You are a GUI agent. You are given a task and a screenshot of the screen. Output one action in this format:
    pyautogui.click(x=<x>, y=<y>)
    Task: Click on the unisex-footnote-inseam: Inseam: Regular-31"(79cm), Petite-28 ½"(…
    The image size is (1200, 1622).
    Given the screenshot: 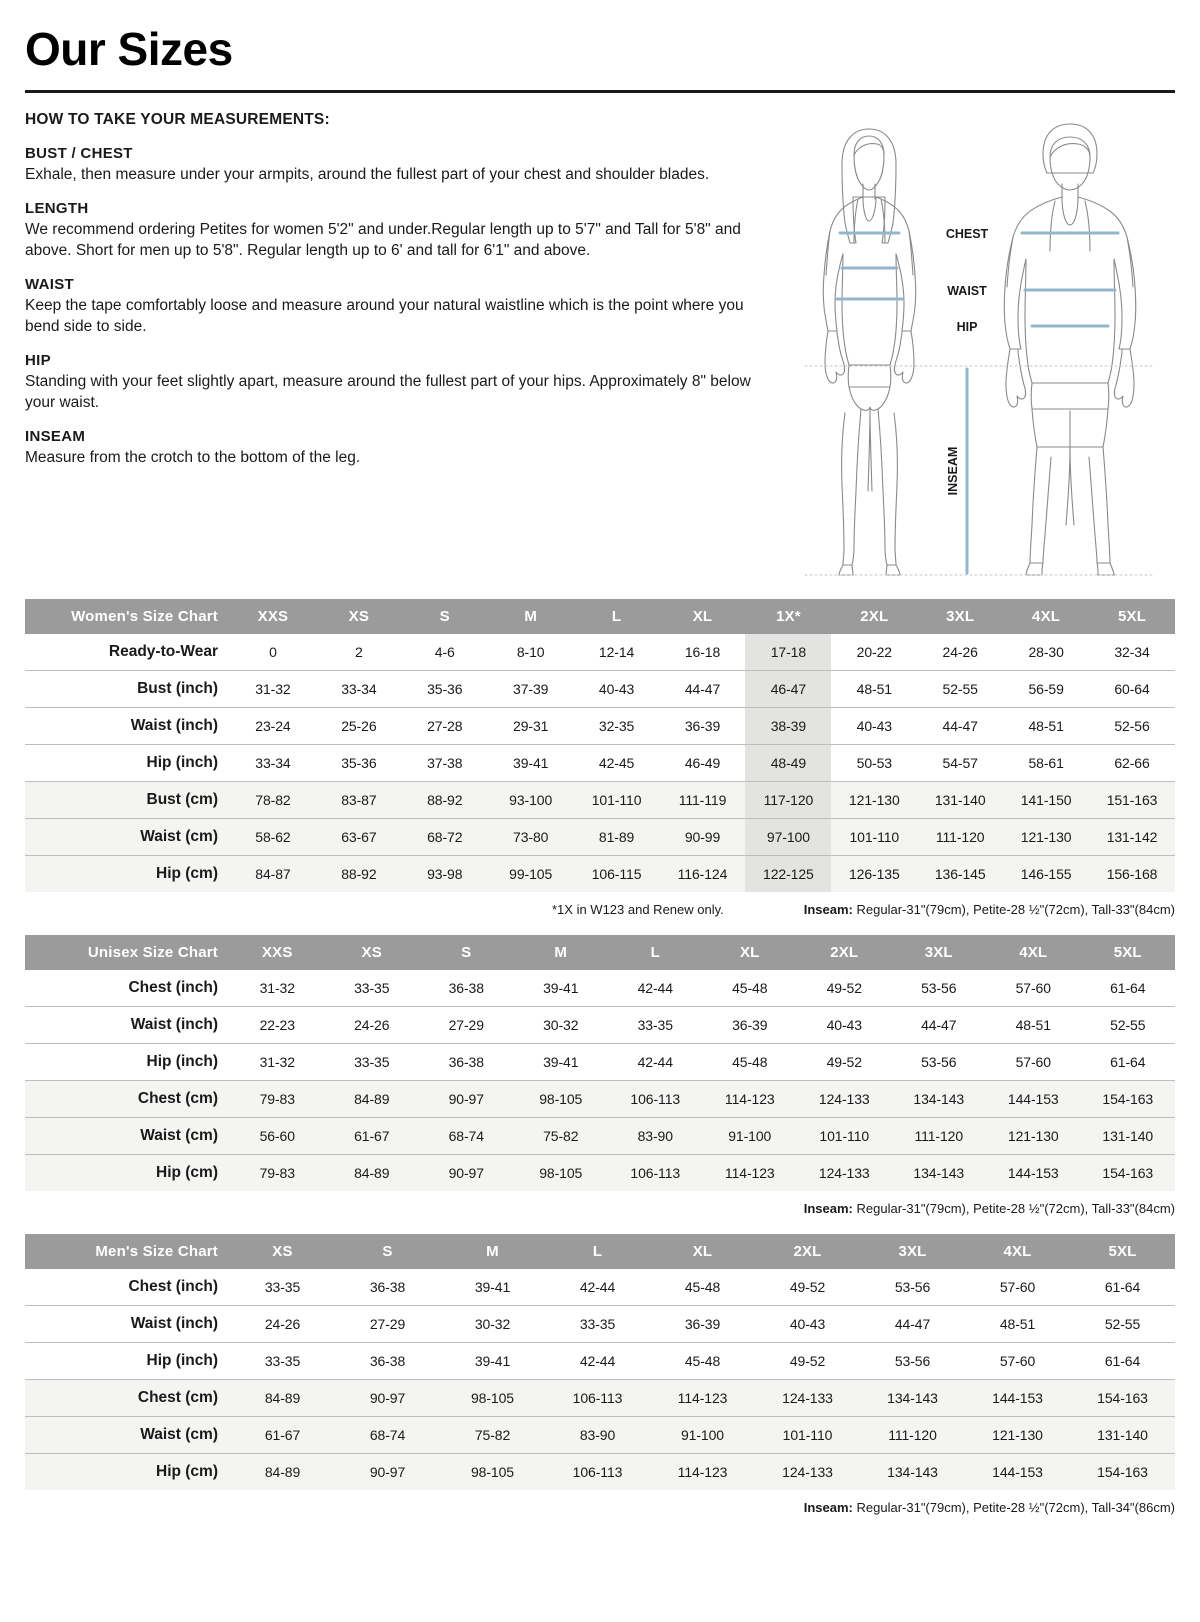 What is the action you would take?
    pyautogui.click(x=989, y=1208)
    